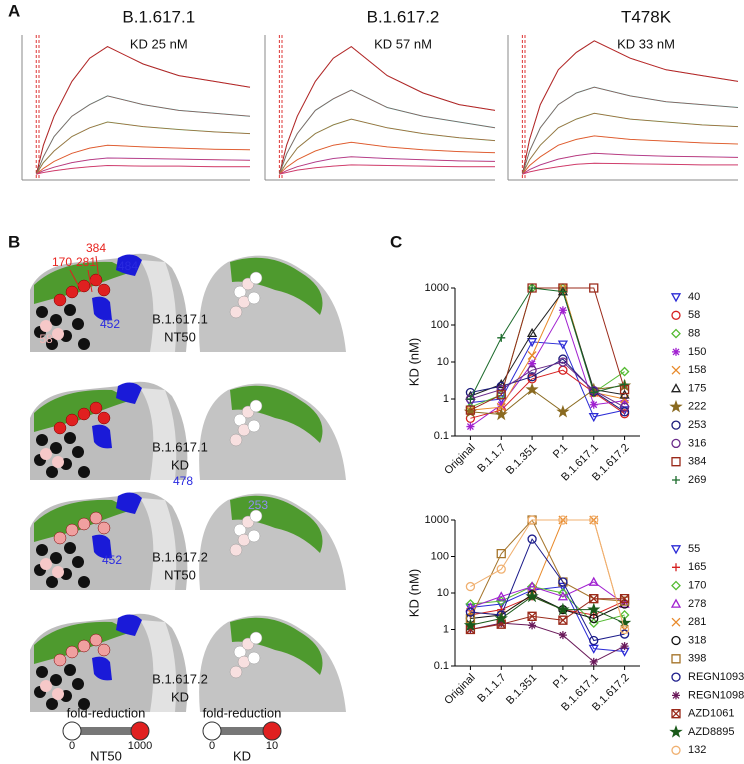  I want to click on panel-label: B, so click(14, 241).